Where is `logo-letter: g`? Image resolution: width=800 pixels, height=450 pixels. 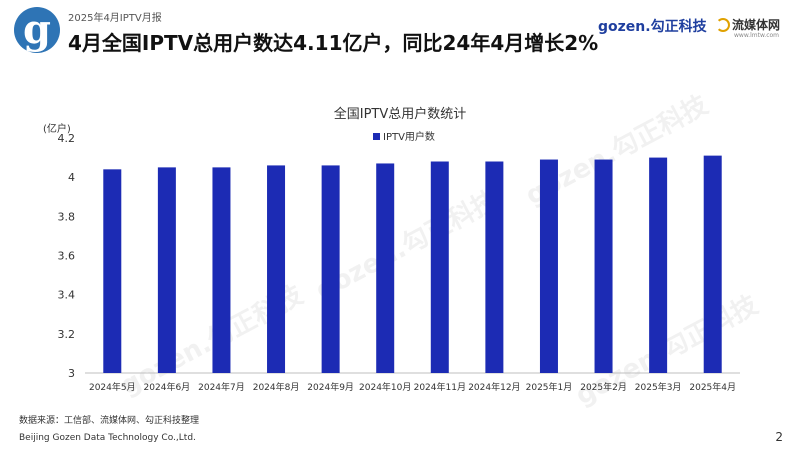
logo-letter: g is located at coordinates (37, 29).